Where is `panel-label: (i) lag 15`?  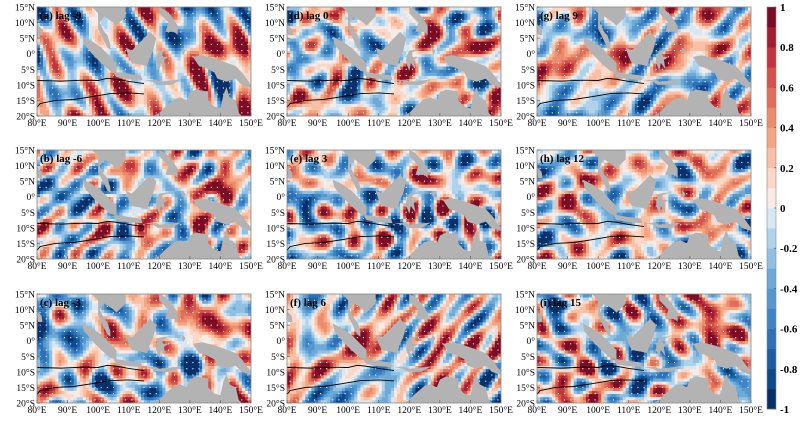 panel-label: (i) lag 15 is located at coordinates (560, 303).